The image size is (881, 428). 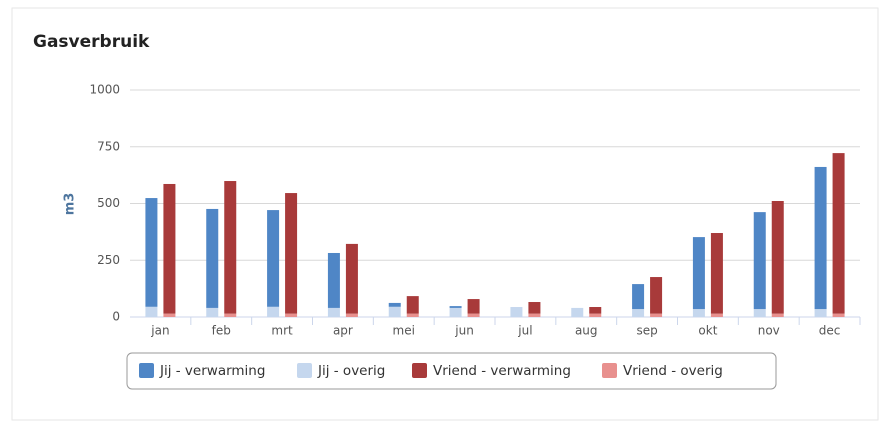 I want to click on x-tick-label: apr, so click(x=343, y=331).